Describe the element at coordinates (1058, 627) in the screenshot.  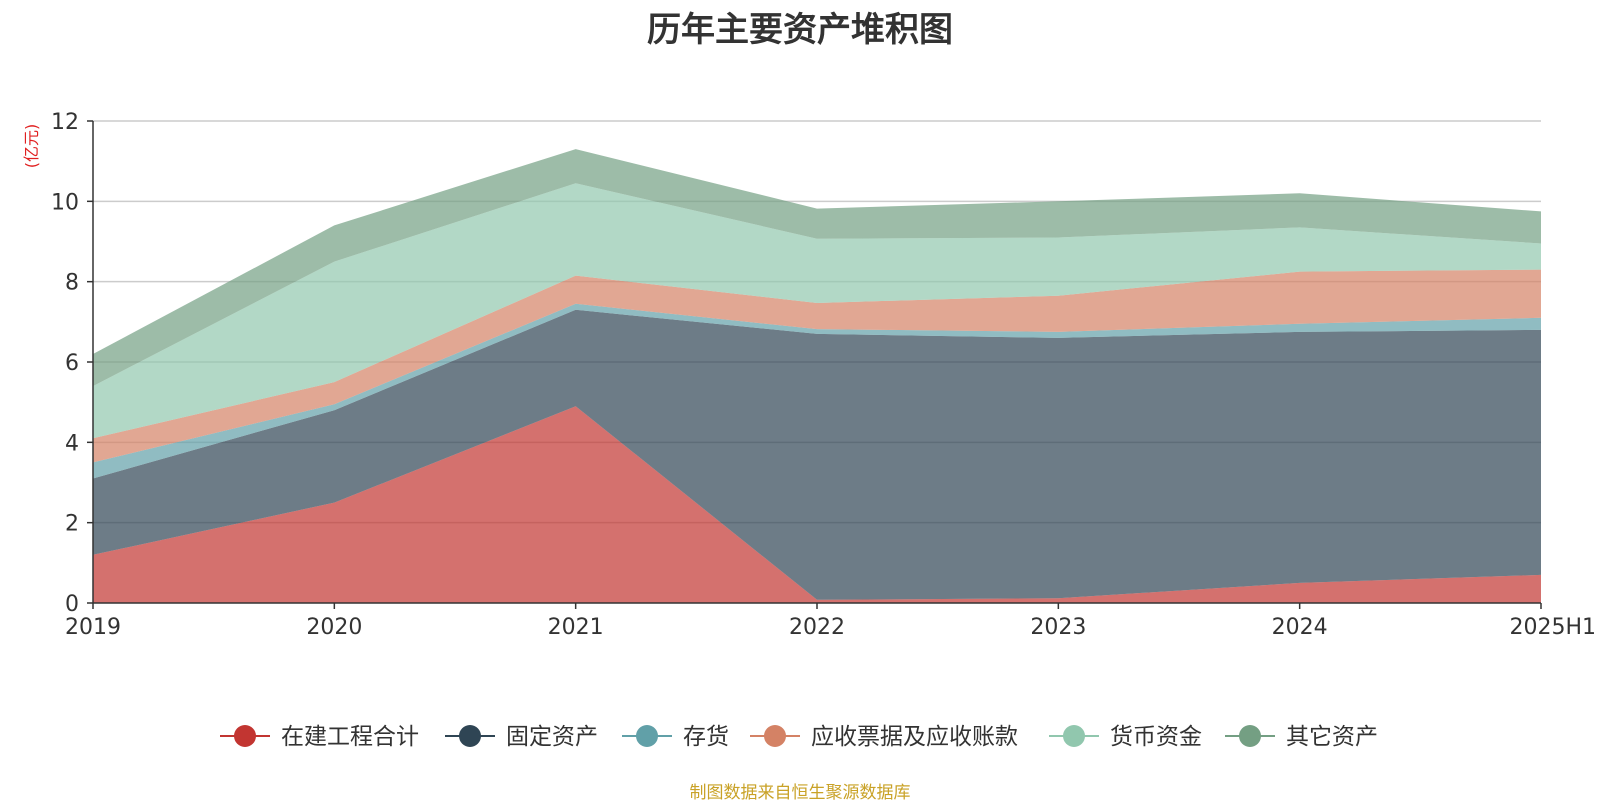
I see `x-tick-label: 2023` at that location.